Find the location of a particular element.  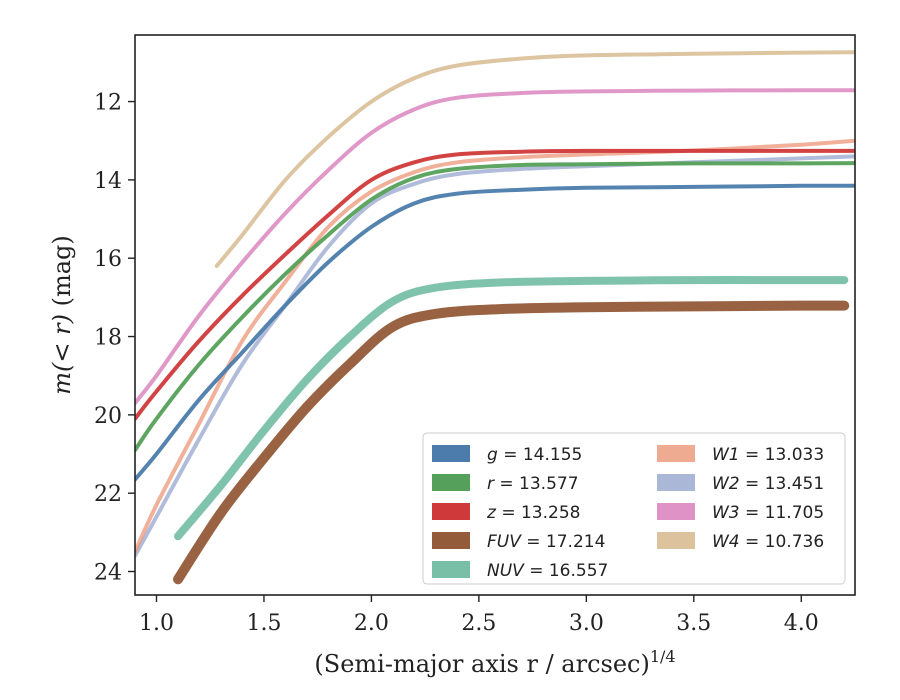

x-tick-label: 3.5 is located at coordinates (693, 623).